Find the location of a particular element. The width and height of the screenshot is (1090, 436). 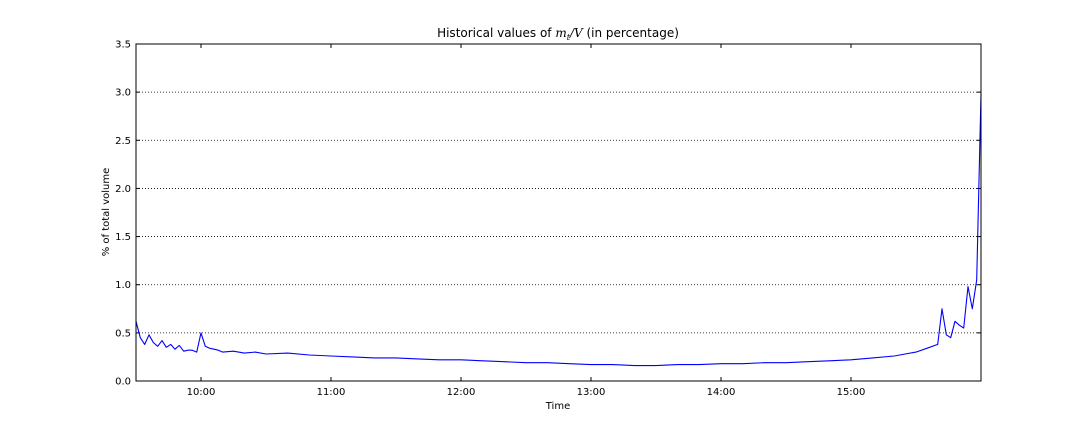

y-tick-label: 3.5 is located at coordinates (123, 45).